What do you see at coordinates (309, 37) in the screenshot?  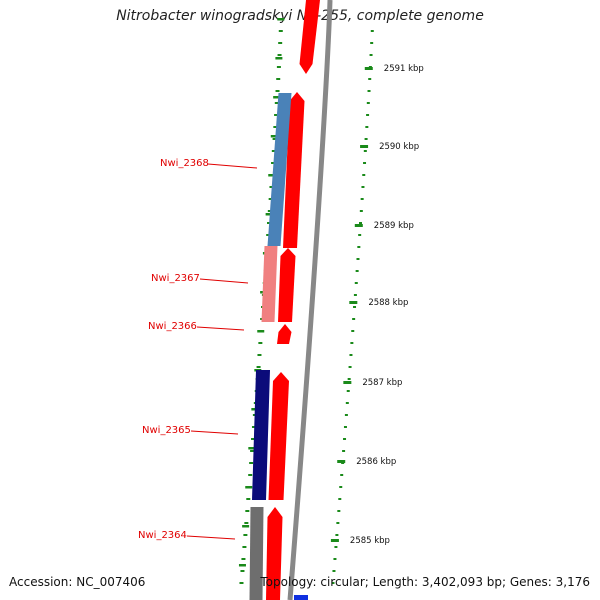 I see `strand-arrow-top` at bounding box center [309, 37].